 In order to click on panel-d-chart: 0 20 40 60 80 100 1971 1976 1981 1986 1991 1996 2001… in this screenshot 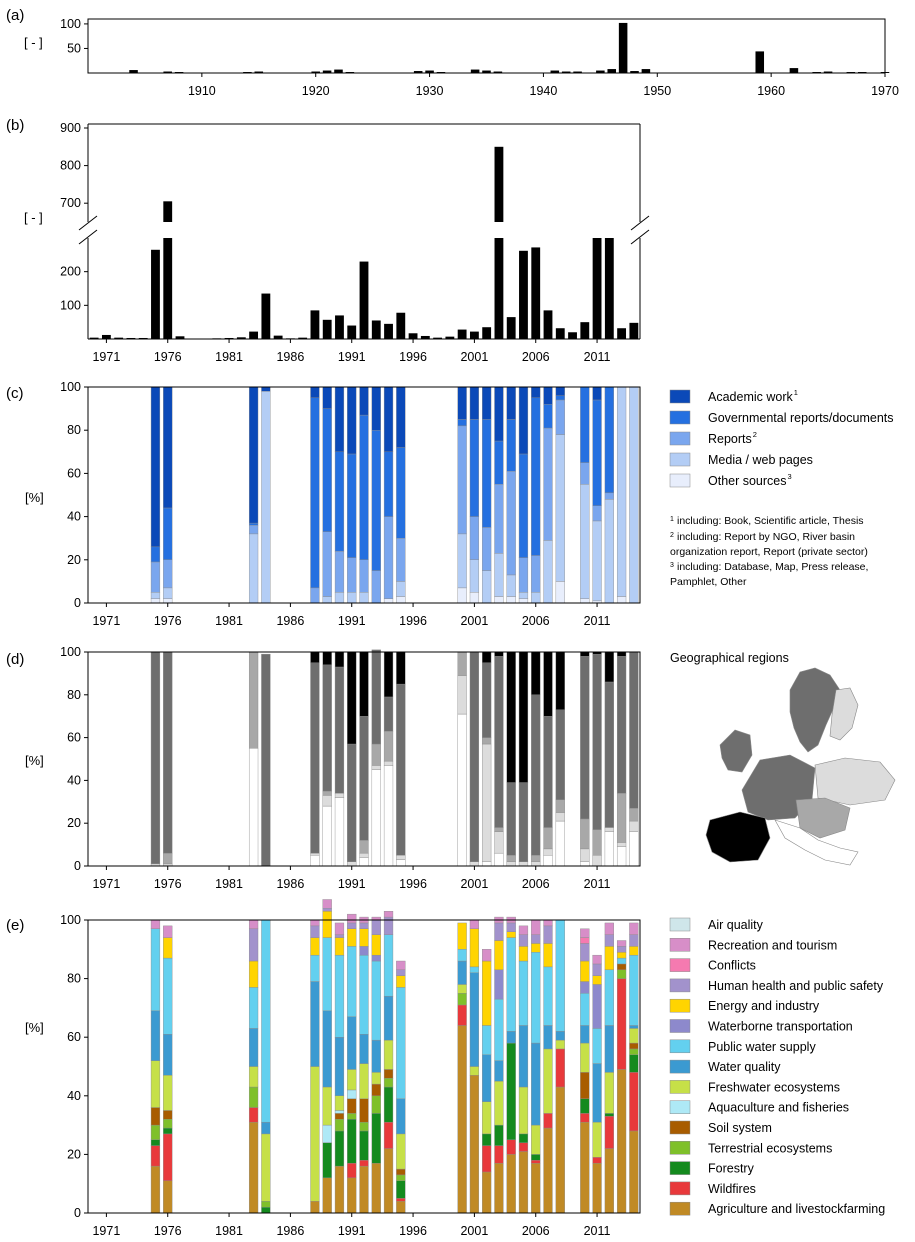, I will do `click(350, 768)`.